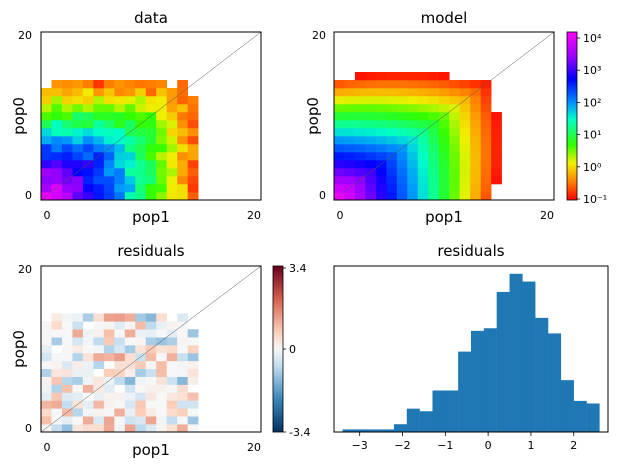 This screenshot has height=470, width=625. Describe the element at coordinates (254, 215) in the screenshot. I see `x-tick-20: 20` at that location.